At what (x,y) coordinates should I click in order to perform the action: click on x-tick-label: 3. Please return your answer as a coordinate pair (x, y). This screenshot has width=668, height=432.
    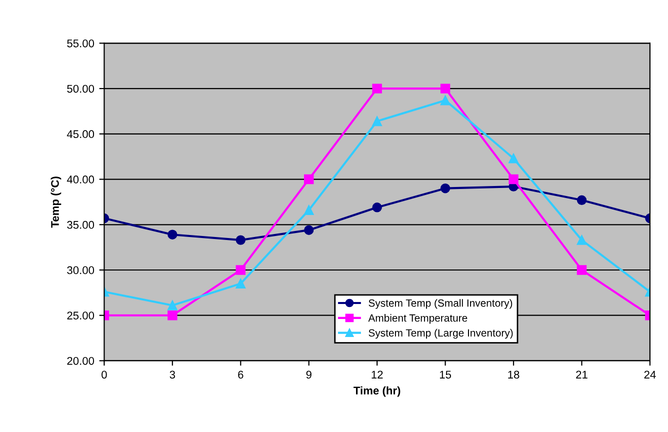
    Looking at the image, I should click on (173, 374).